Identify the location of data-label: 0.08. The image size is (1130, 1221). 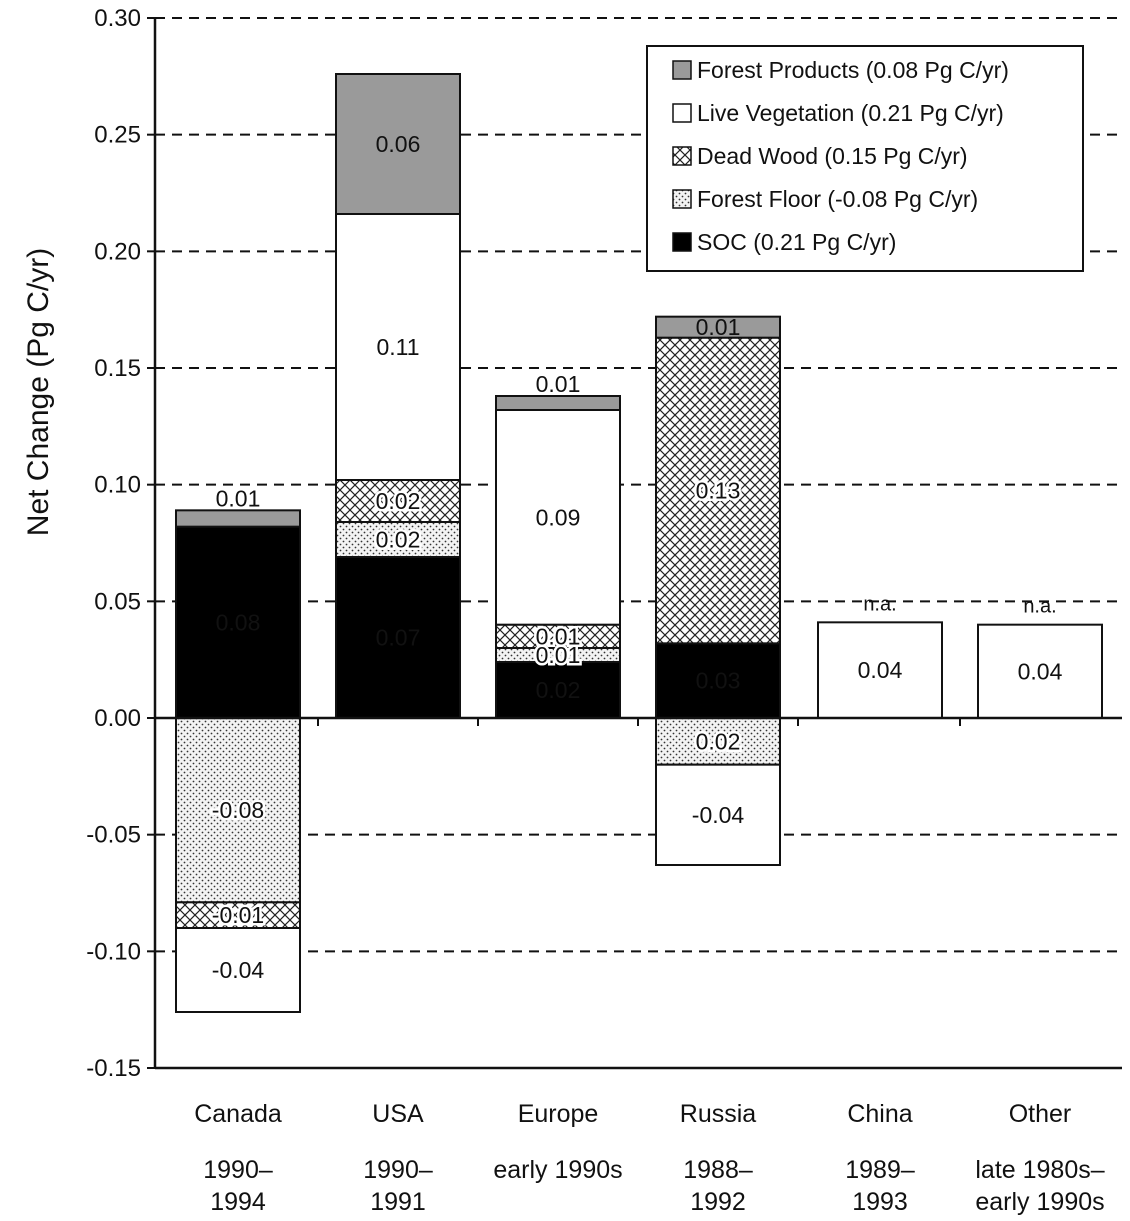
(238, 622).